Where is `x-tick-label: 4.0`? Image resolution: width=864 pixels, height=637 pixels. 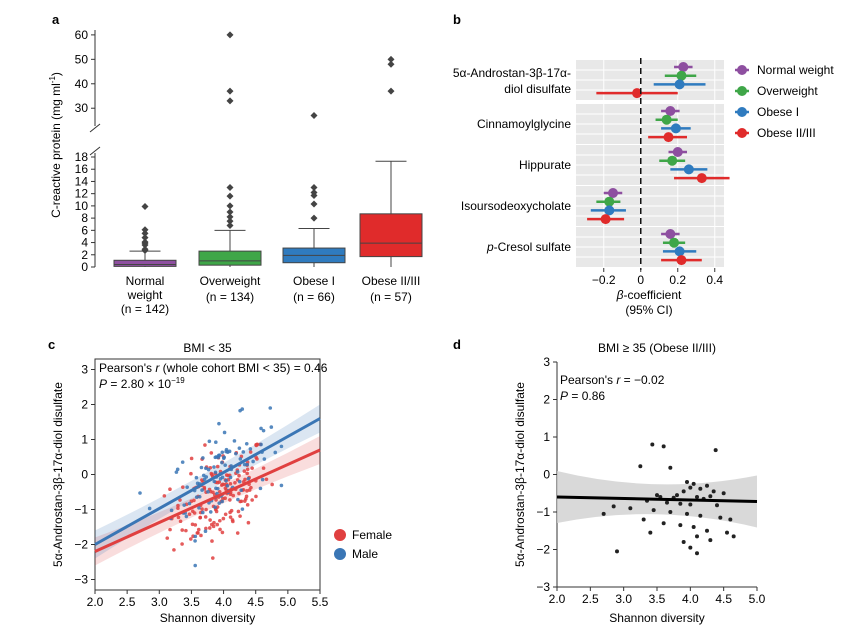
x-tick-label: 4.0 is located at coordinates (690, 599).